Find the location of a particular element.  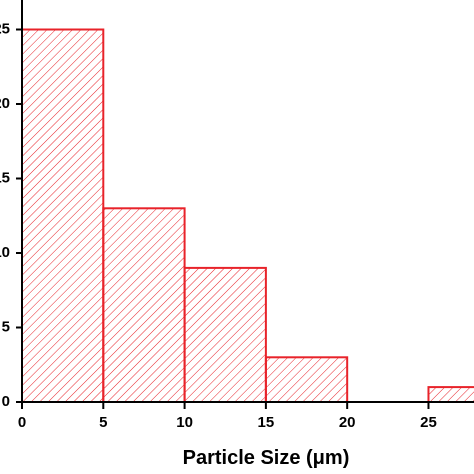

x-axis-title: Particle Size (μm) is located at coordinates (266, 458).